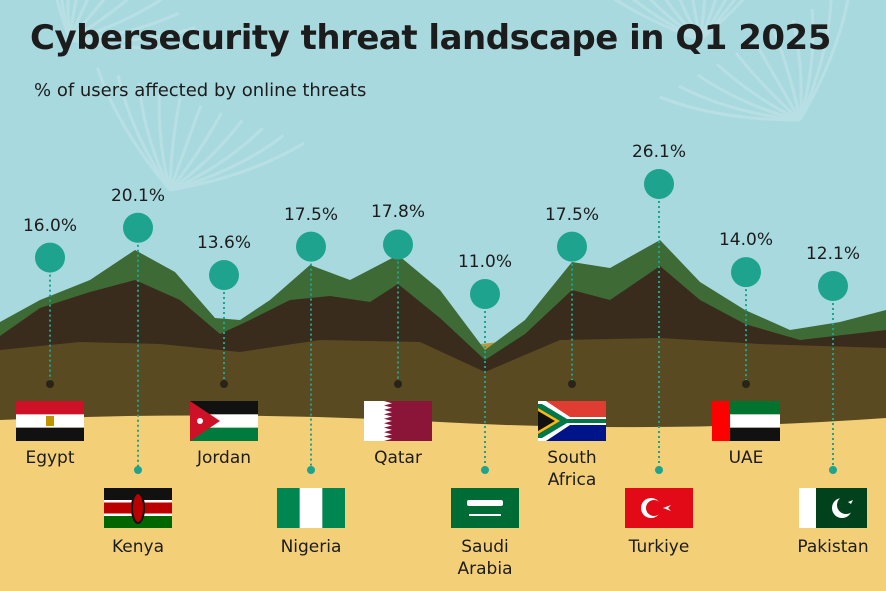  What do you see at coordinates (398, 421) in the screenshot?
I see `flag-qatar` at bounding box center [398, 421].